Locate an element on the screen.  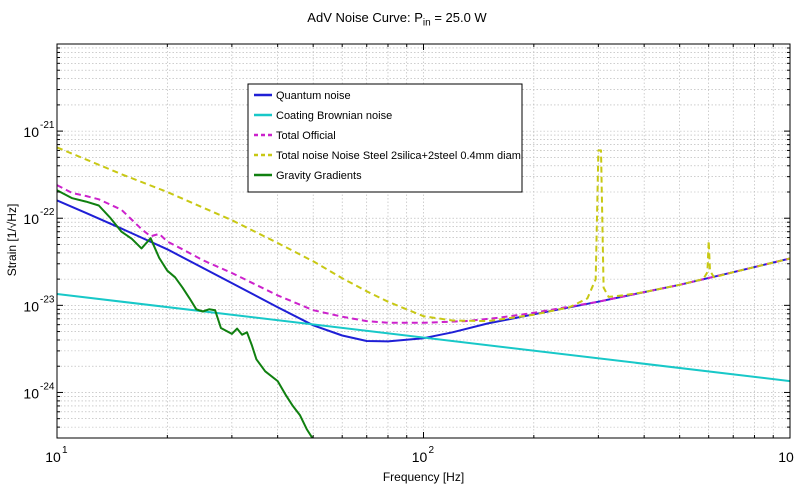
legend-label: Gravity Gradients is located at coordinates (319, 176).